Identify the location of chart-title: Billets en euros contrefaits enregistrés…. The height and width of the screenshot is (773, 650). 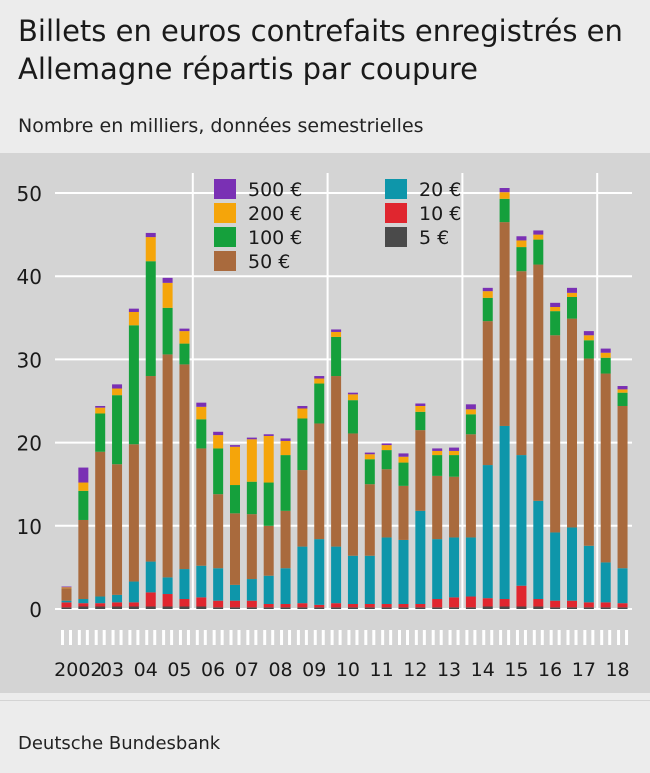
(320, 50).